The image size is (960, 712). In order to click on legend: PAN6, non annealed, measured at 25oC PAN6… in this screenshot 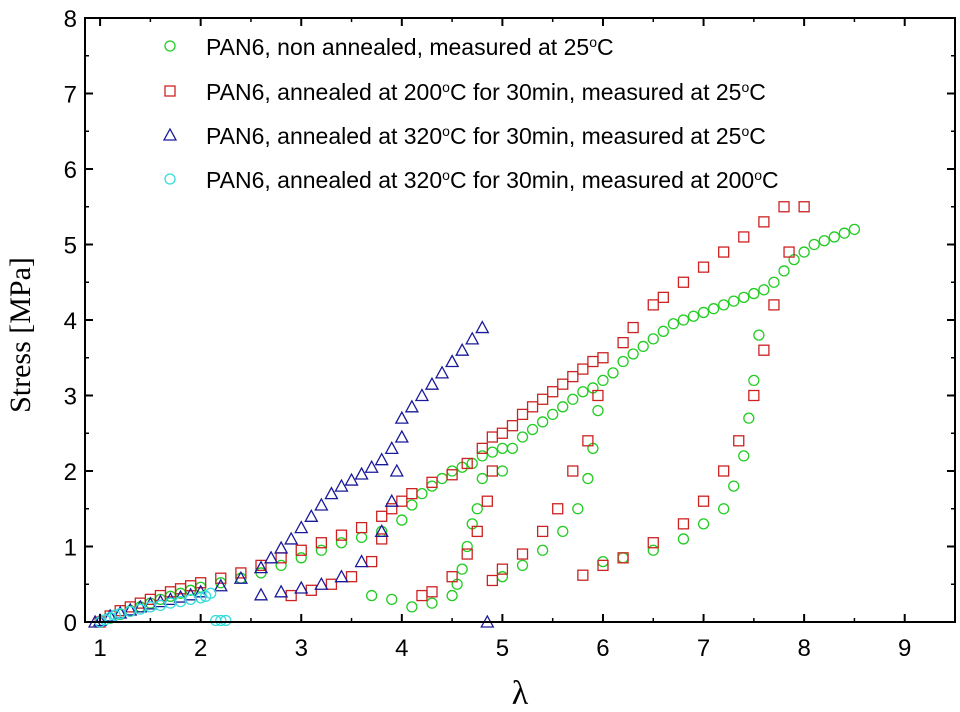, I will do `click(470, 113)`.